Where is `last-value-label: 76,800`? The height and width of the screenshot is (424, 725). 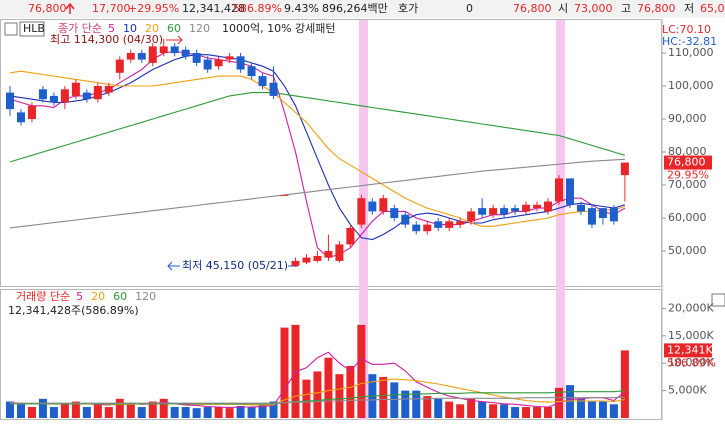 last-value-label: 76,800 is located at coordinates (686, 162).